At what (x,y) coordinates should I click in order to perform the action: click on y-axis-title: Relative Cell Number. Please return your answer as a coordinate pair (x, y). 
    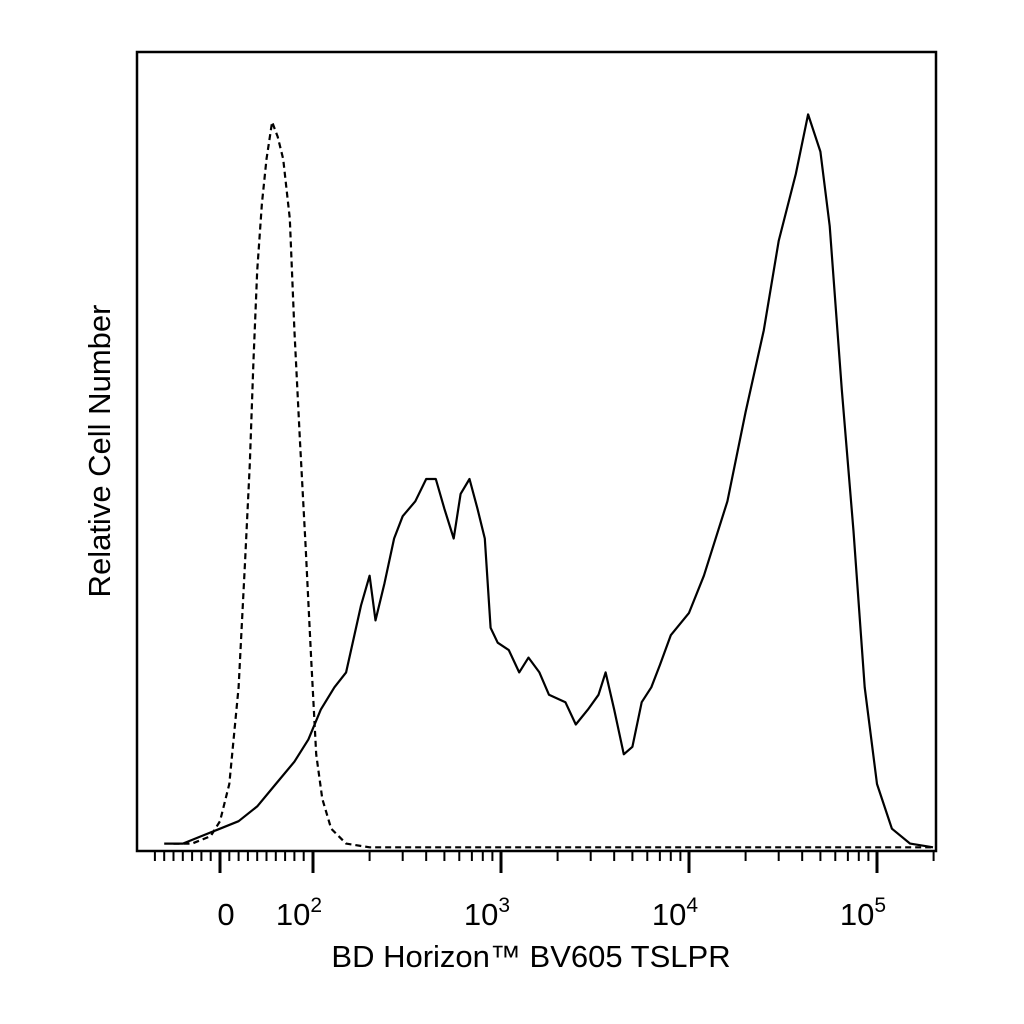
    Looking at the image, I should click on (99, 451).